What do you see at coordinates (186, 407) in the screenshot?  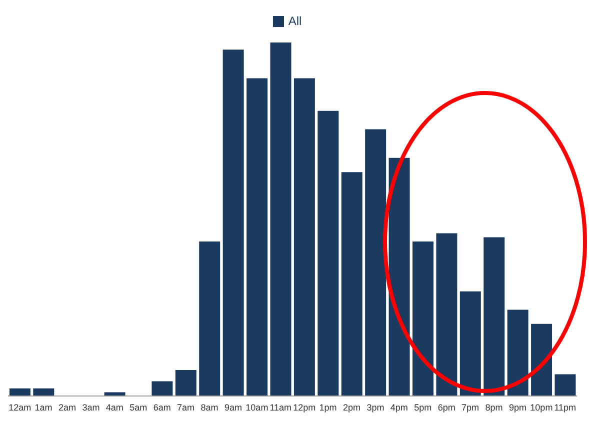 I see `x-tick-label: 7am` at bounding box center [186, 407].